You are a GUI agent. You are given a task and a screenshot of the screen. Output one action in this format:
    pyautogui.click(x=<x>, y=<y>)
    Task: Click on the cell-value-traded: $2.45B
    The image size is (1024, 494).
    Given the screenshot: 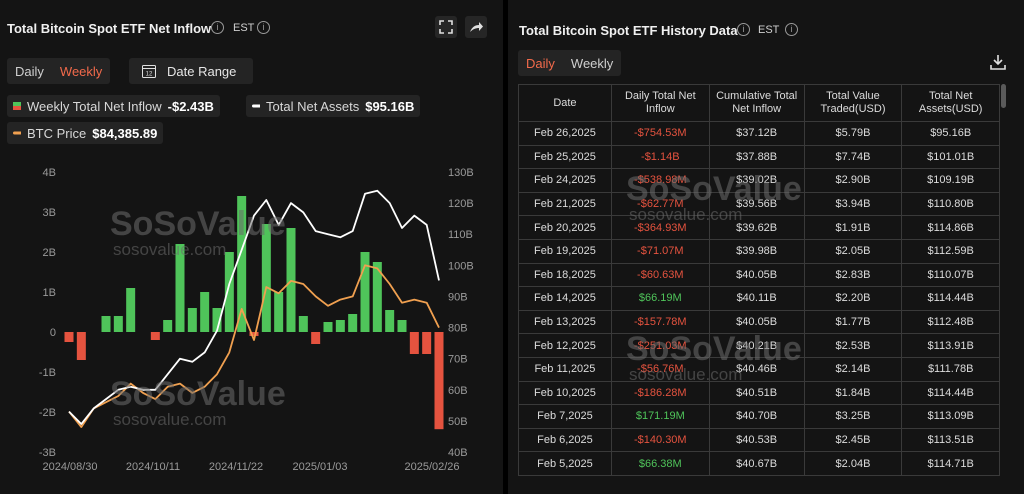 What is the action you would take?
    pyautogui.click(x=853, y=440)
    